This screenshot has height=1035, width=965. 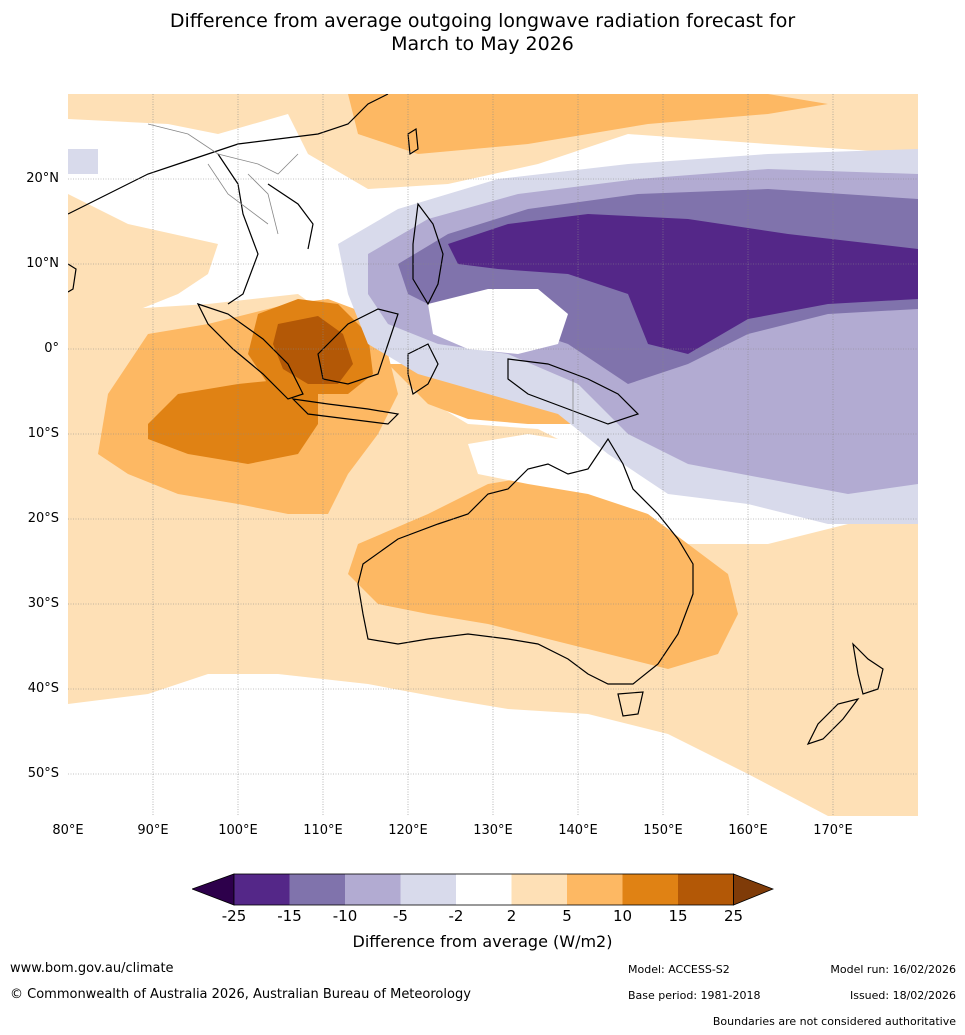 What do you see at coordinates (622, 916) in the screenshot?
I see `colorbar-tick-10: 10` at bounding box center [622, 916].